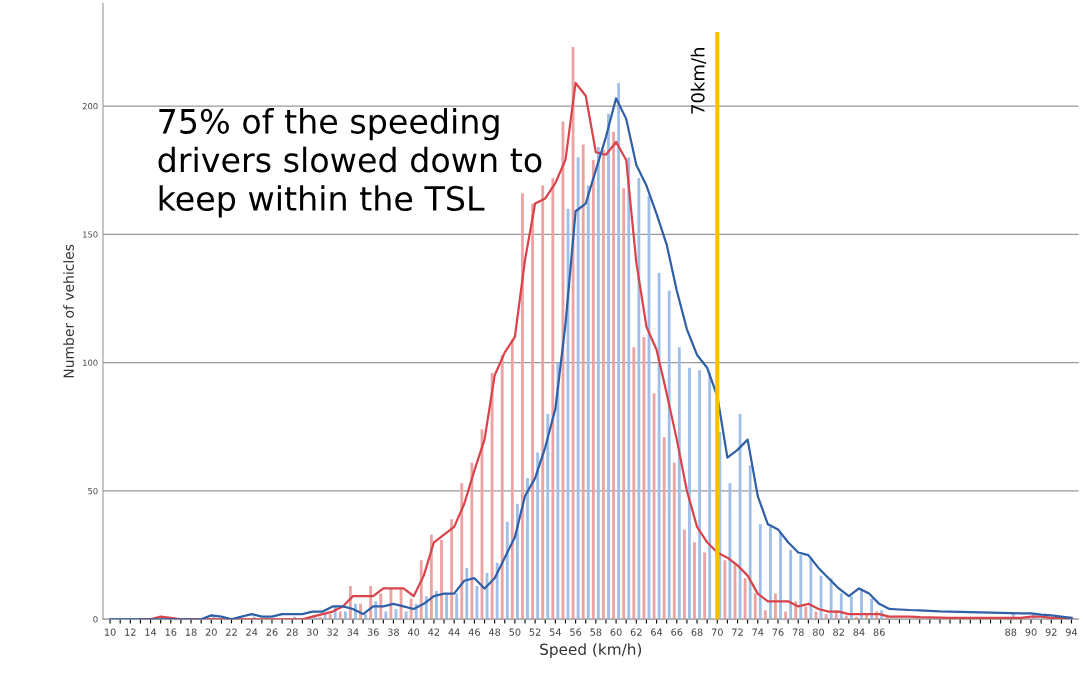 The width and height of the screenshot is (1084, 679). Describe the element at coordinates (636, 632) in the screenshot. I see `x-tick-label: 62` at that location.